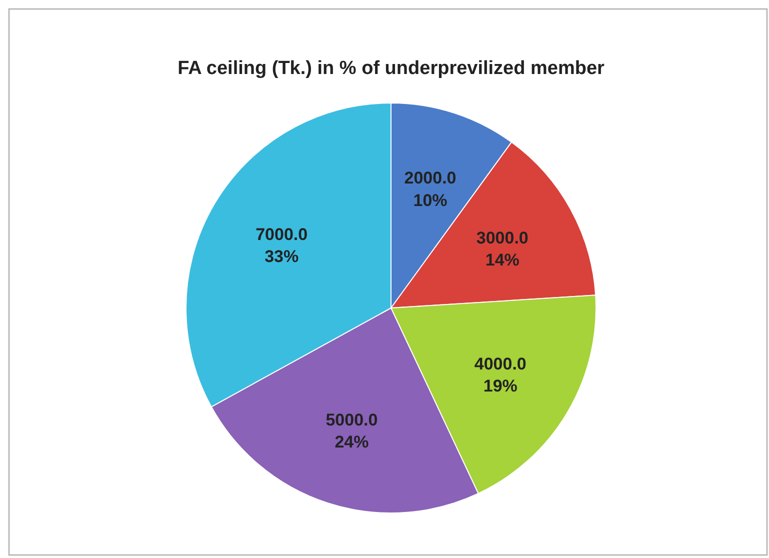 Image resolution: width=769 pixels, height=558 pixels. Describe the element at coordinates (392, 68) in the screenshot. I see `chart-title: FA ceiling (Tk.) in % of underprevilized member` at that location.